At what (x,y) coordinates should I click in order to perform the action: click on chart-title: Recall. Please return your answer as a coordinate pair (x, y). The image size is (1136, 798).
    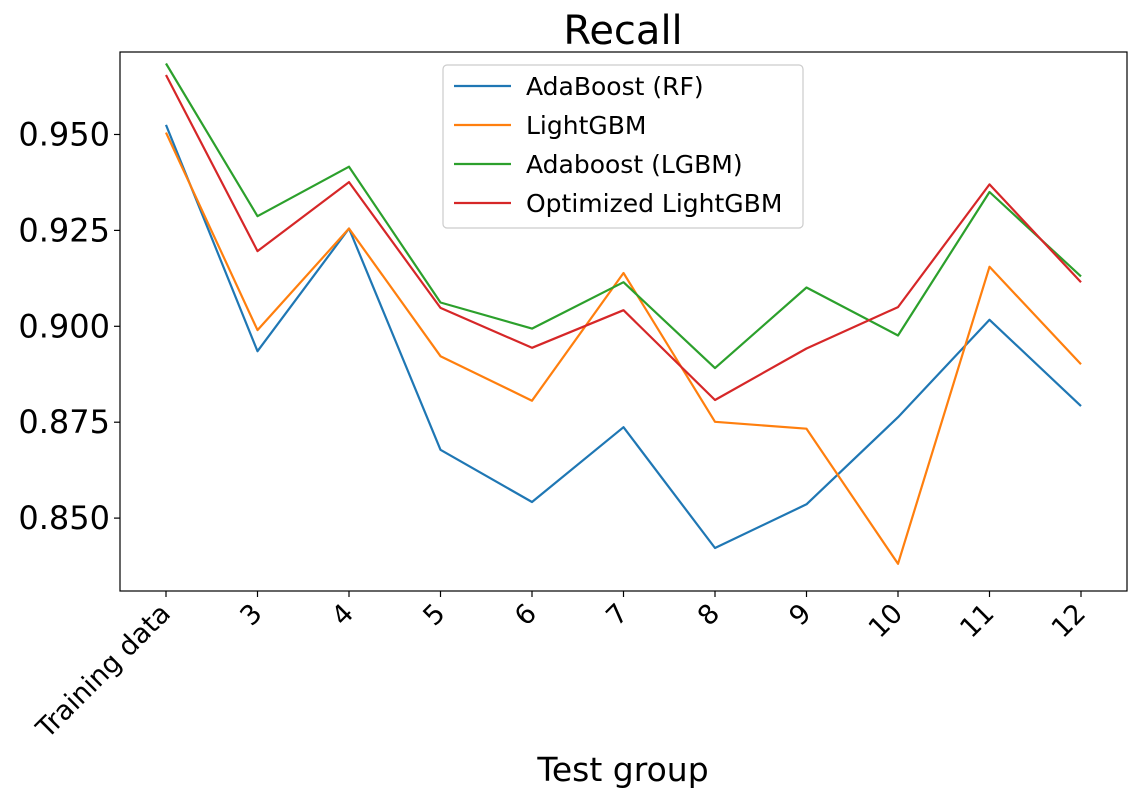
    Looking at the image, I should click on (622, 31).